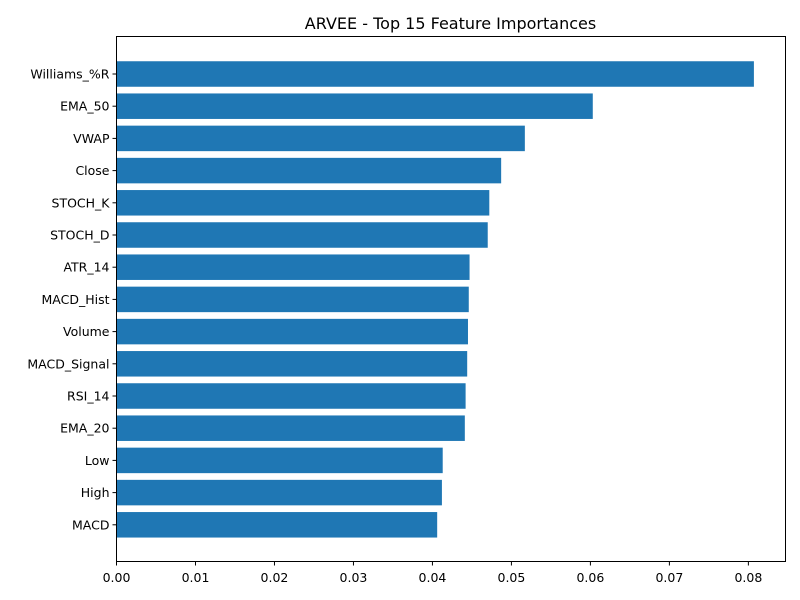 Image resolution: width=800 pixels, height=600 pixels. Describe the element at coordinates (84, 106) in the screenshot. I see `y-tick-label: EMA_50` at that location.